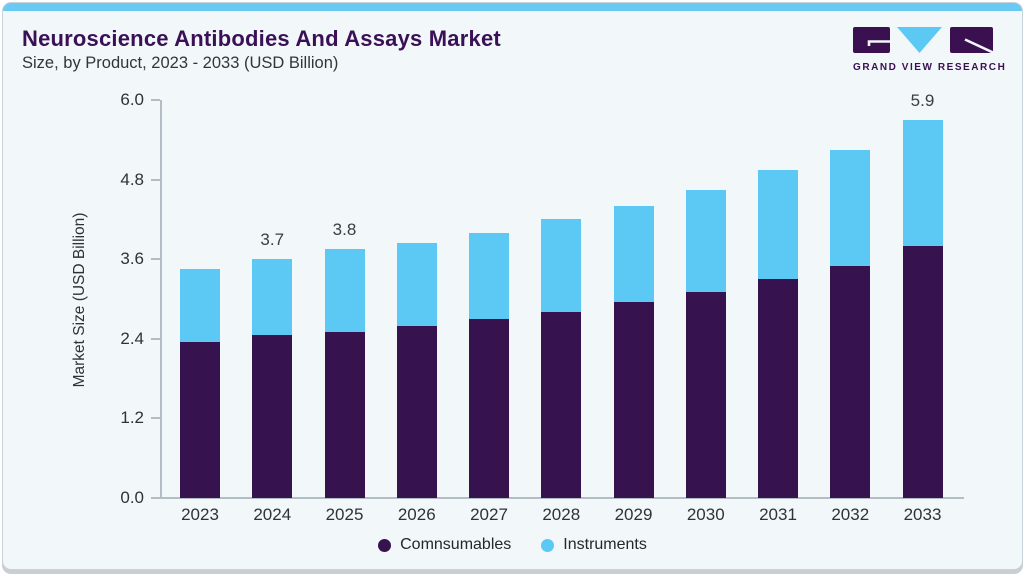  I want to click on legend-label-instruments: Instruments, so click(605, 544).